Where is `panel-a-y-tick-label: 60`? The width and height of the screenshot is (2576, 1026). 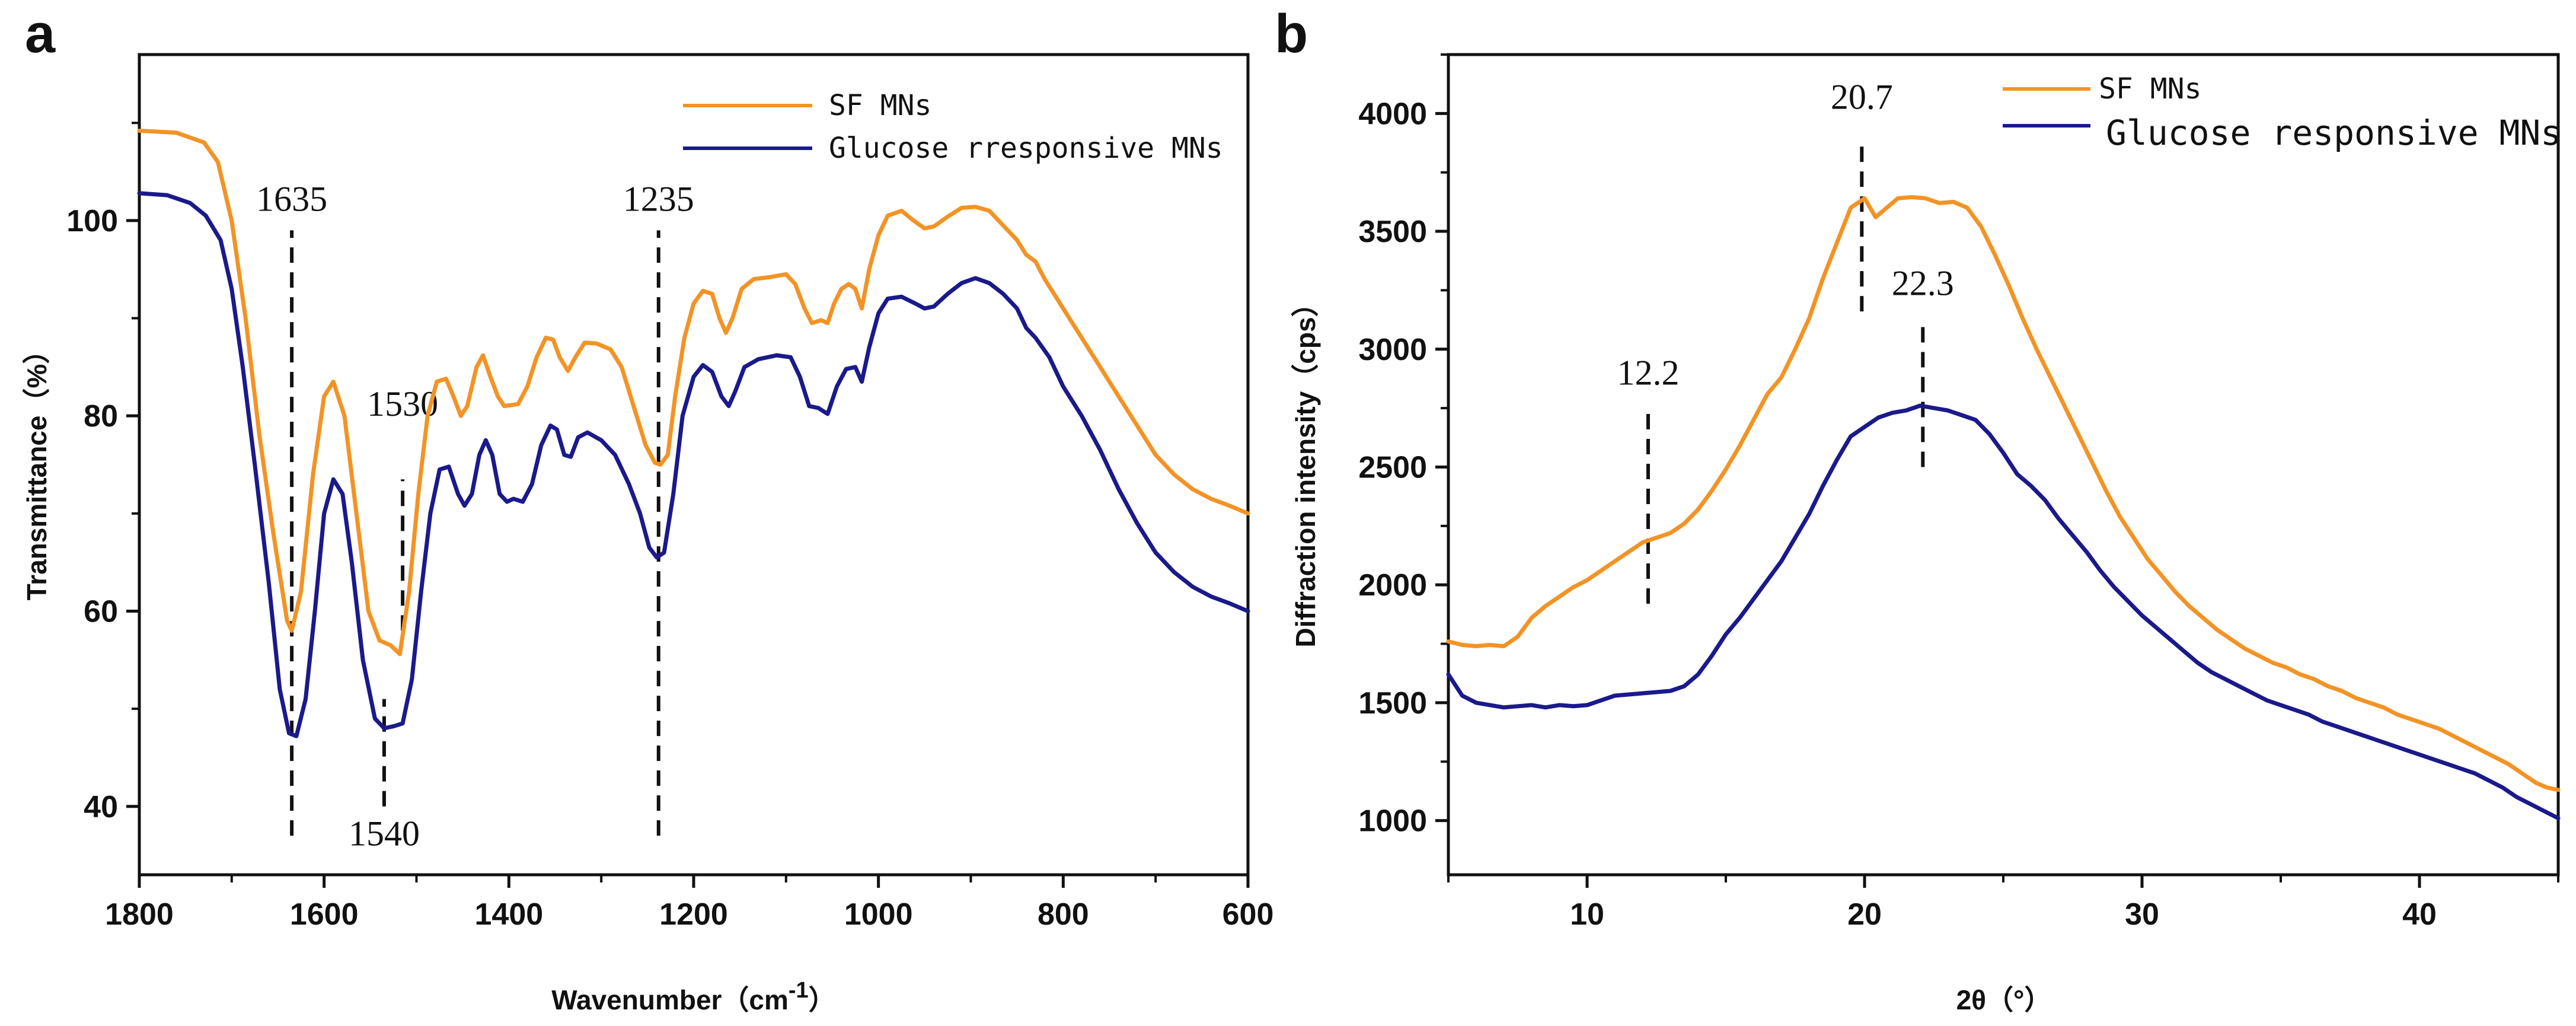 panel-a-y-tick-label: 60 is located at coordinates (101, 611).